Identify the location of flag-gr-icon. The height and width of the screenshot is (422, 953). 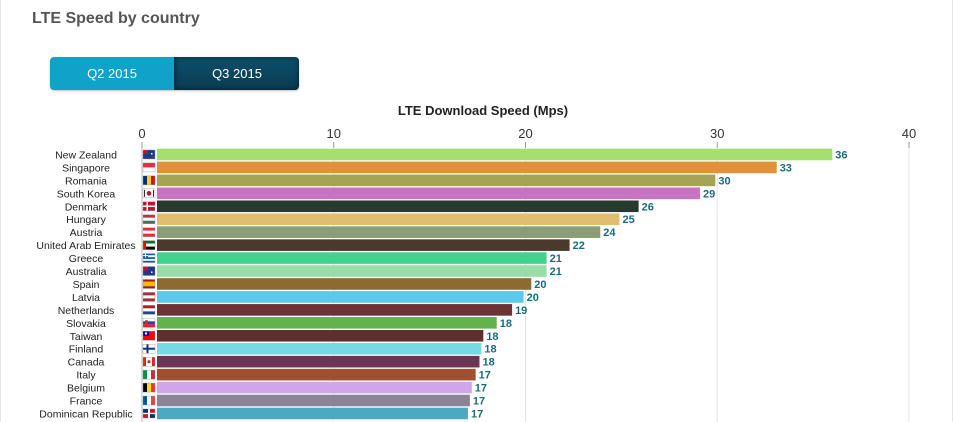
(149, 258).